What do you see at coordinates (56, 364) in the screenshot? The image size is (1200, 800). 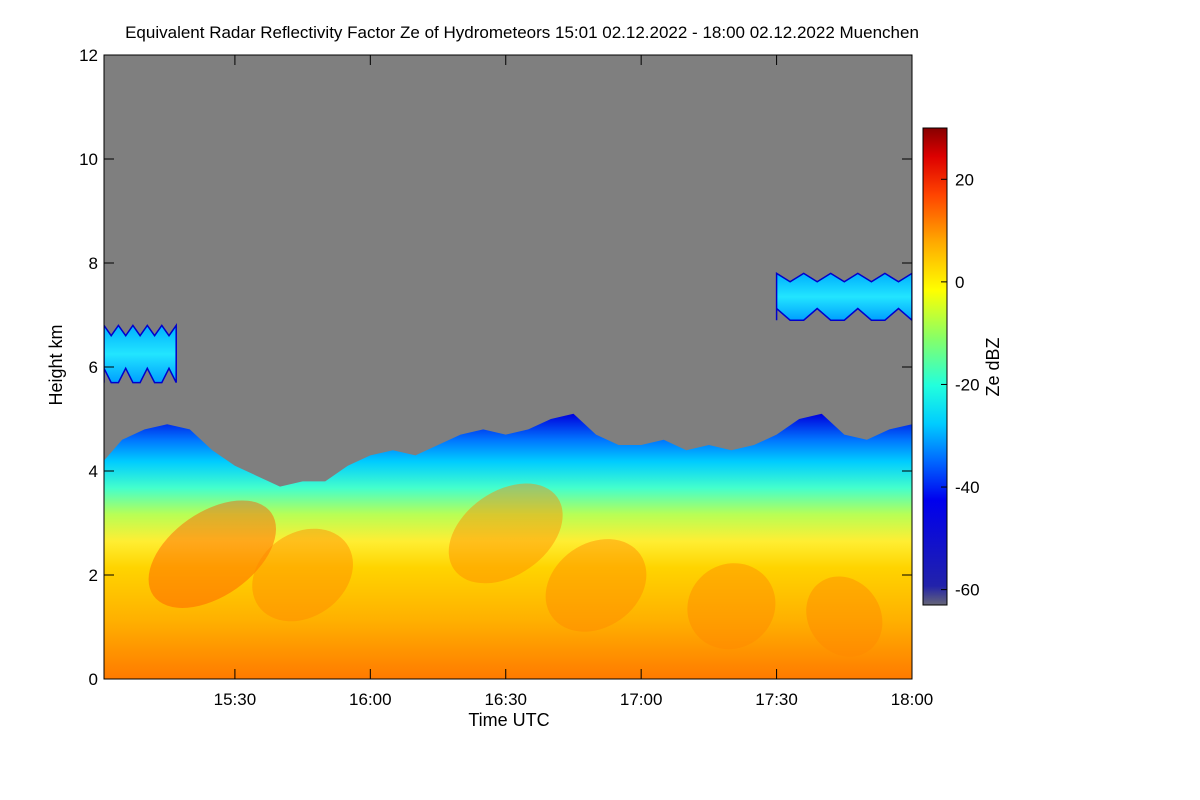 I see `y-axis-label: Height km` at bounding box center [56, 364].